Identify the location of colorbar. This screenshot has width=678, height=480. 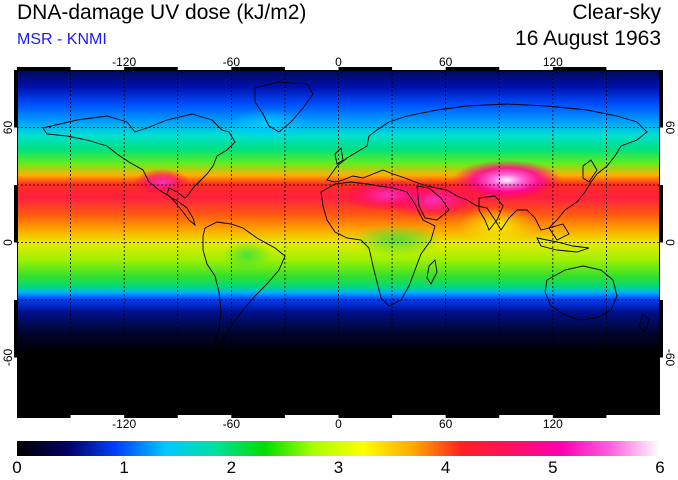
(338, 448).